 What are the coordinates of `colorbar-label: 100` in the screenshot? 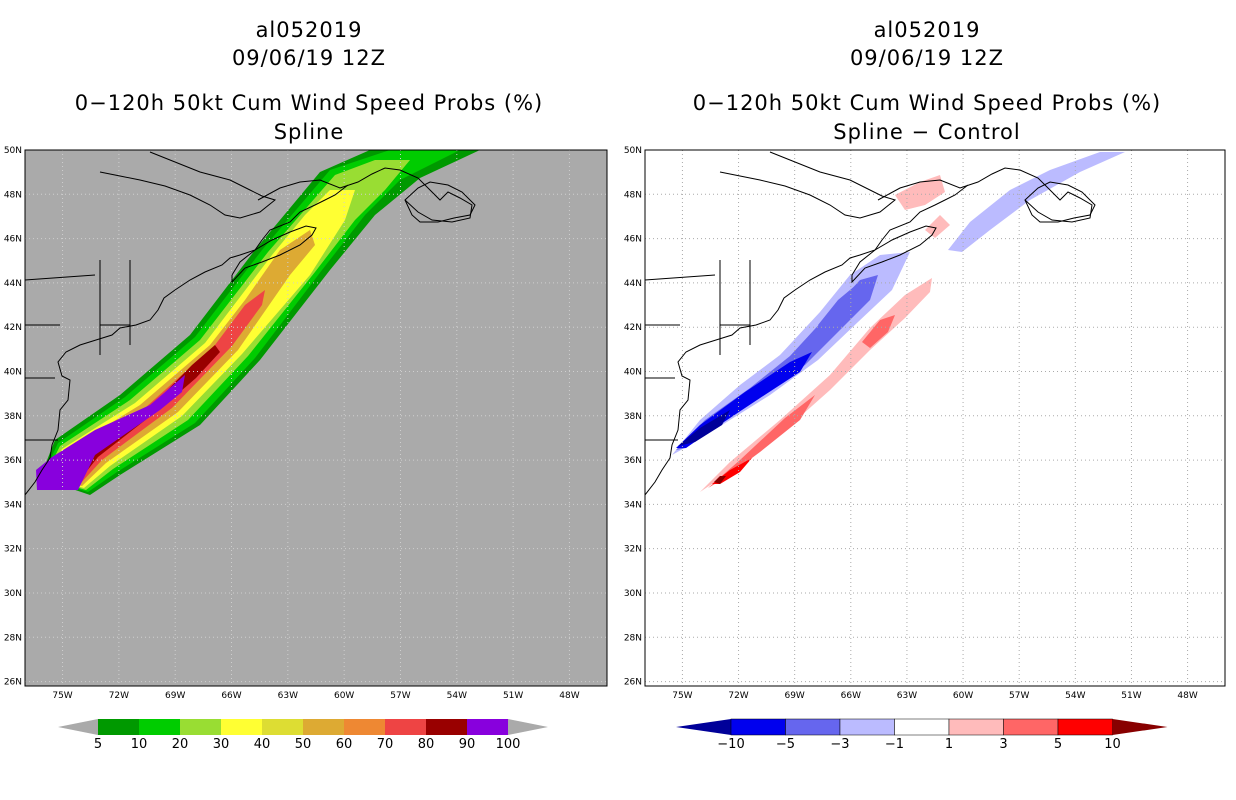 It's located at (508, 744).